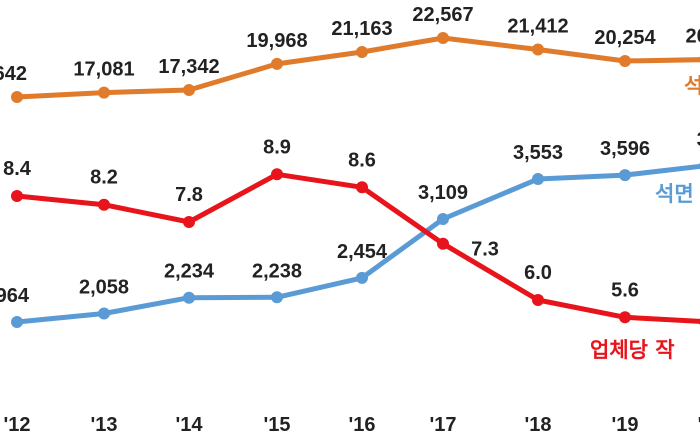 Image resolution: width=700 pixels, height=440 pixels. I want to click on x-tick-label: '13, so click(103, 425).